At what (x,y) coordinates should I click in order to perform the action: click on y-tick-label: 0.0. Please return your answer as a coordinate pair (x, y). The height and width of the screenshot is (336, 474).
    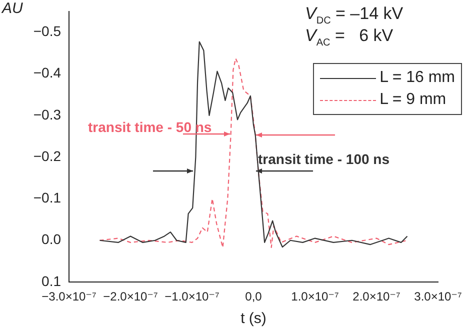
    Looking at the image, I should click on (52, 239).